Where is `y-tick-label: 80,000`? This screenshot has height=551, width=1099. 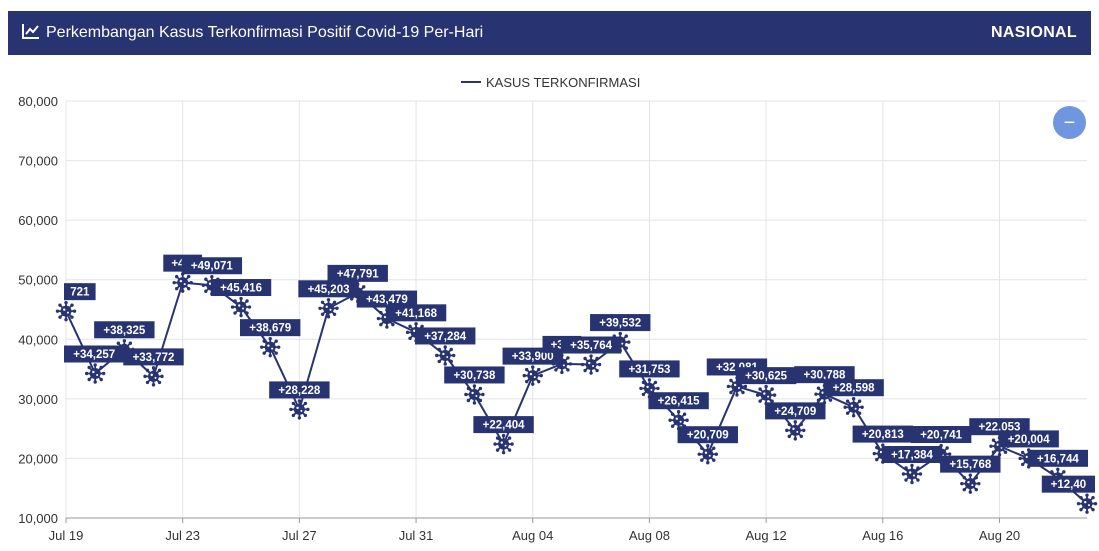
y-tick-label: 80,000 is located at coordinates (38, 101).